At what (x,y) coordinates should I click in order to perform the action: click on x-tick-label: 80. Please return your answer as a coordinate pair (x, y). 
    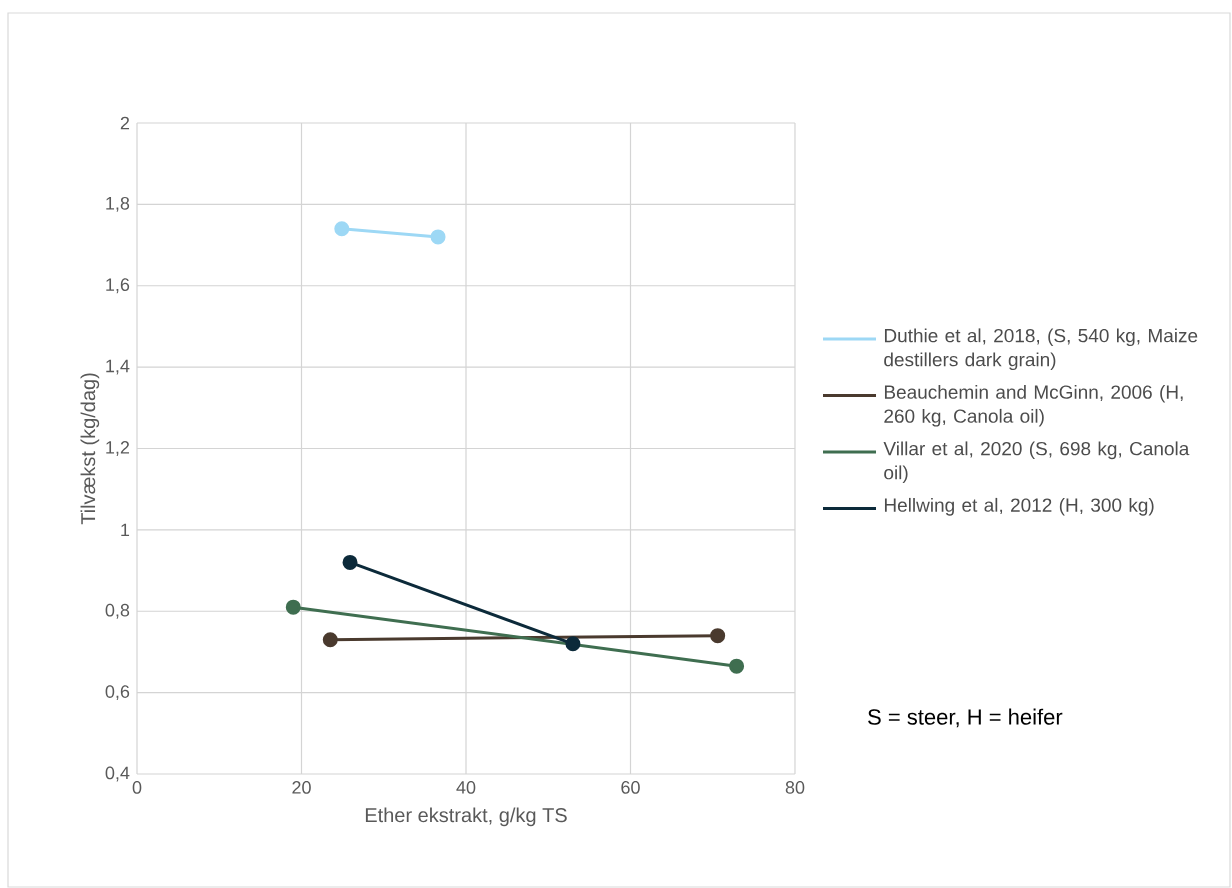
    Looking at the image, I should click on (795, 787).